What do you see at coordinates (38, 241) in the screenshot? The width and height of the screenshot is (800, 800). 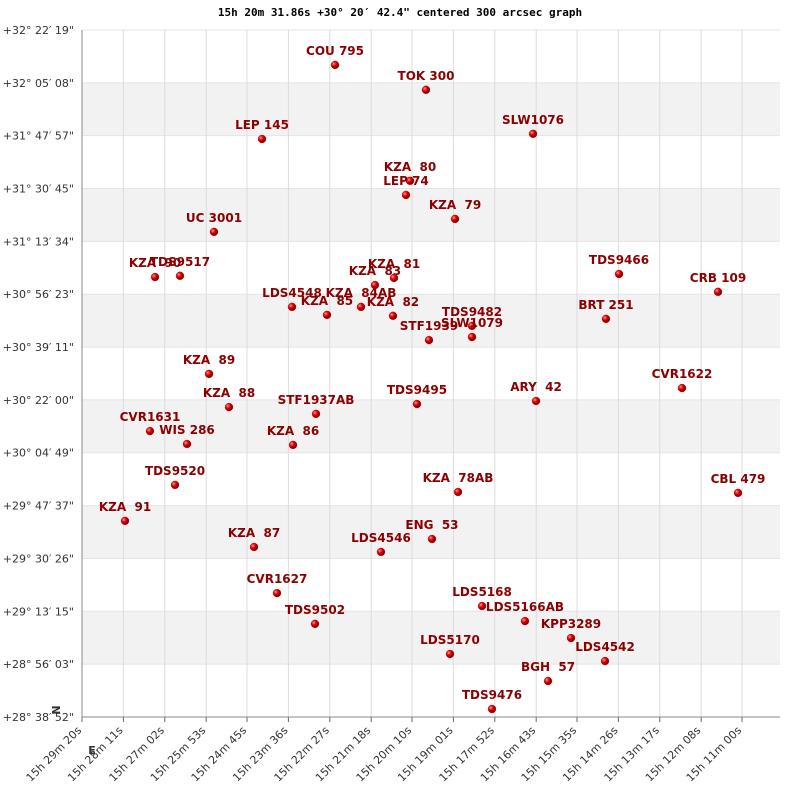 I see `y-tick-label: +31° 13′ 34"` at bounding box center [38, 241].